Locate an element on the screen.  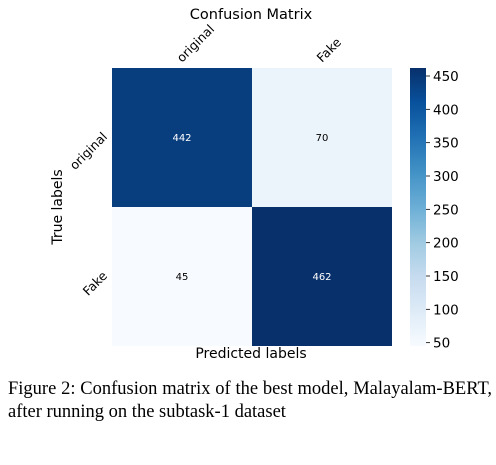
y-tick-labels: original Fake is located at coordinates (88, 214).